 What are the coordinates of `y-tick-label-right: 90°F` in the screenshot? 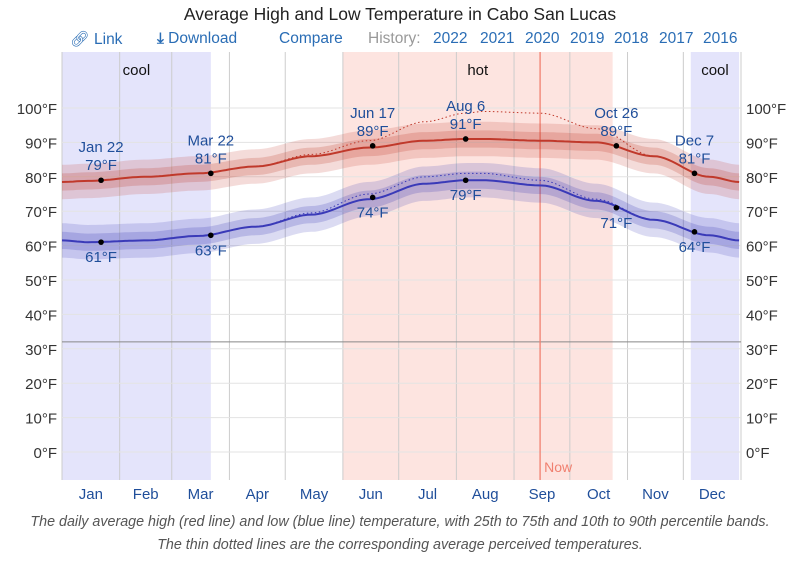 It's located at (762, 143).